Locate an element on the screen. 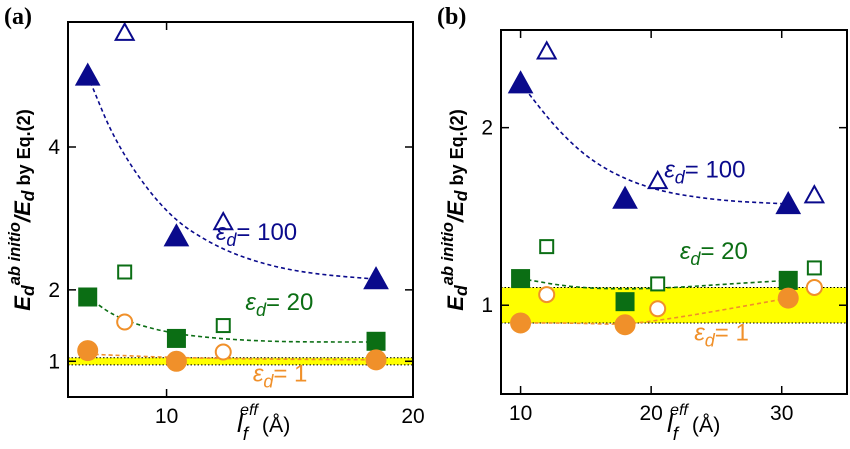 Image resolution: width=850 pixels, height=449 pixels. y-tick-label: 2 is located at coordinates (487, 128).